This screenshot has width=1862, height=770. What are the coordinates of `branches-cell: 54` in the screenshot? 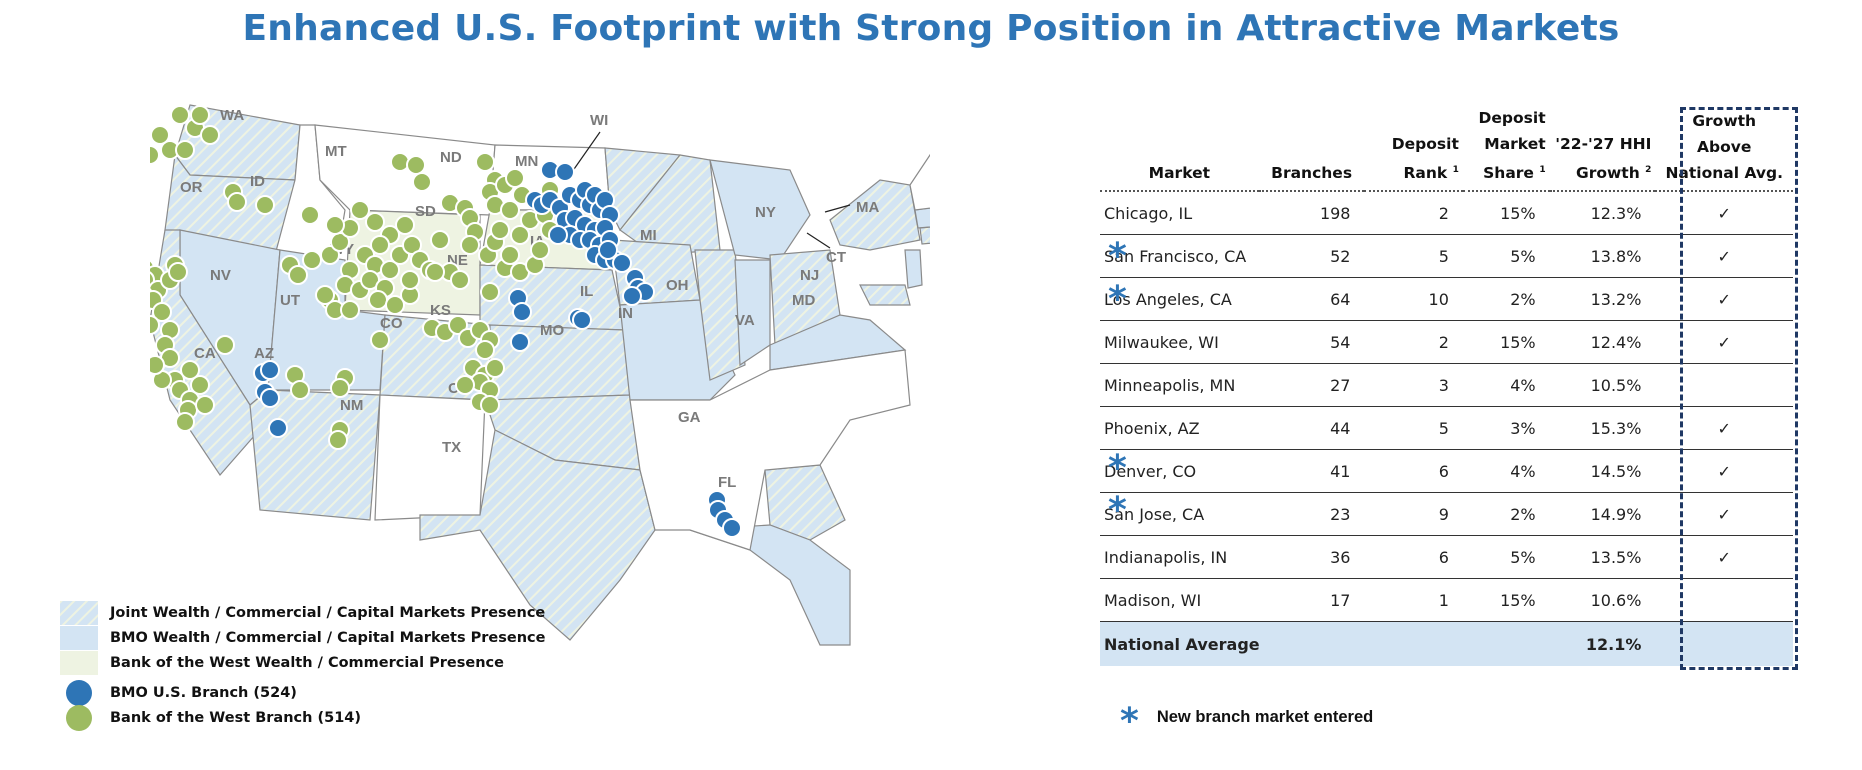 It's located at (1311, 342).